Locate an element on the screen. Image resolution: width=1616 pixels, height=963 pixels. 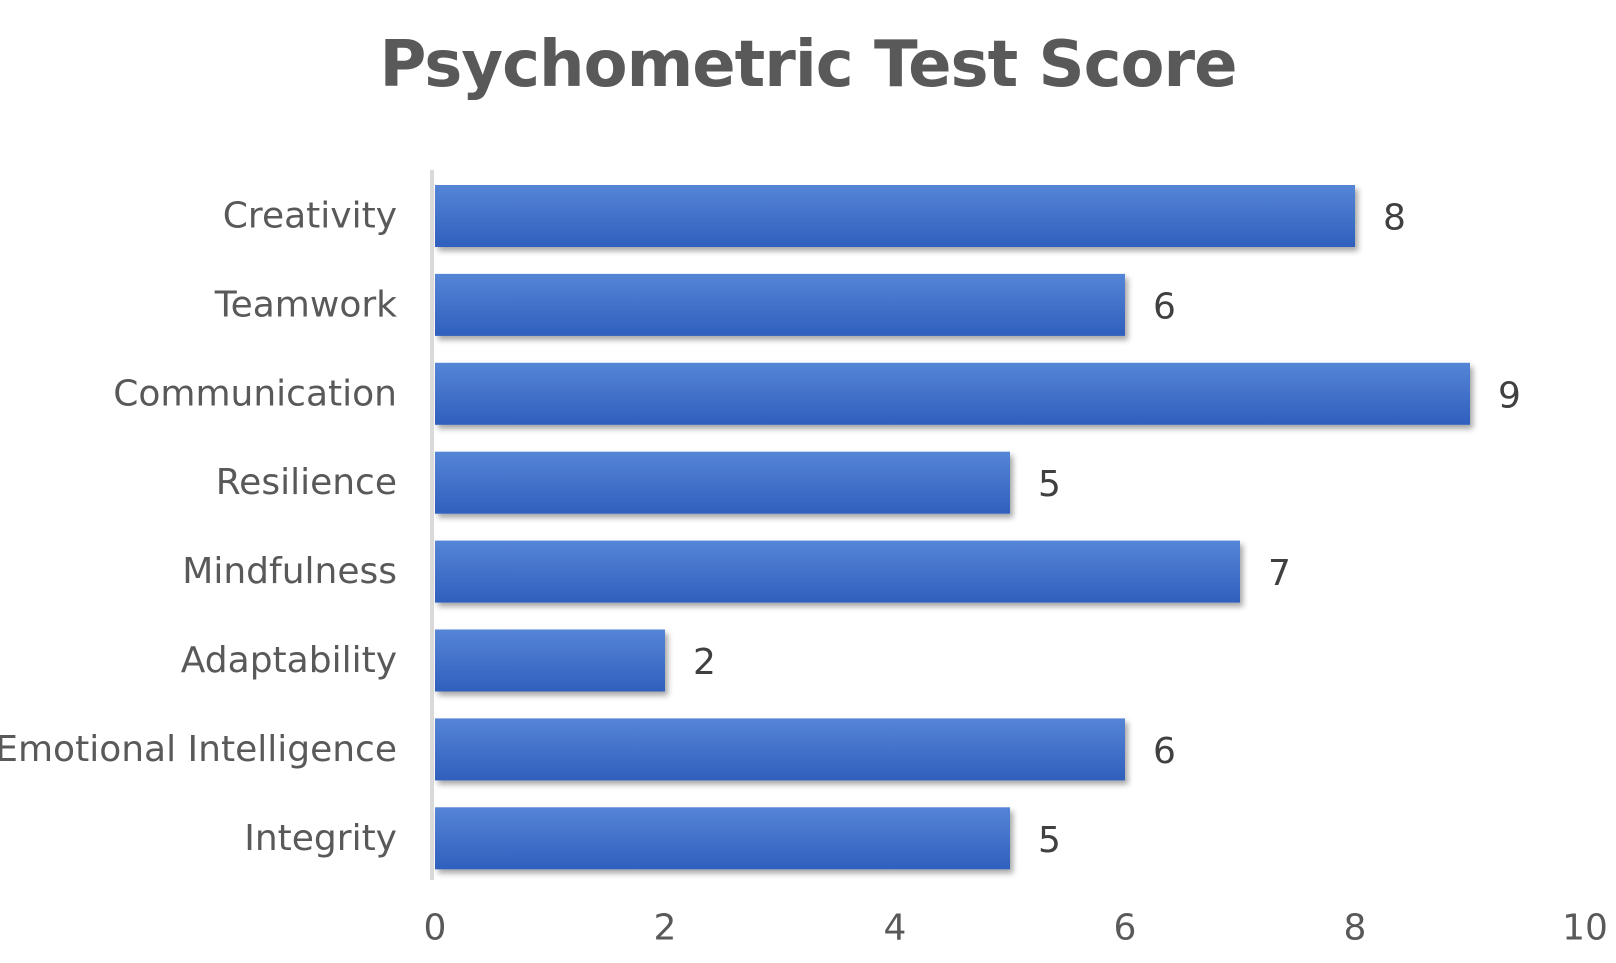
category-label-creativity: Creativity is located at coordinates (310, 216).